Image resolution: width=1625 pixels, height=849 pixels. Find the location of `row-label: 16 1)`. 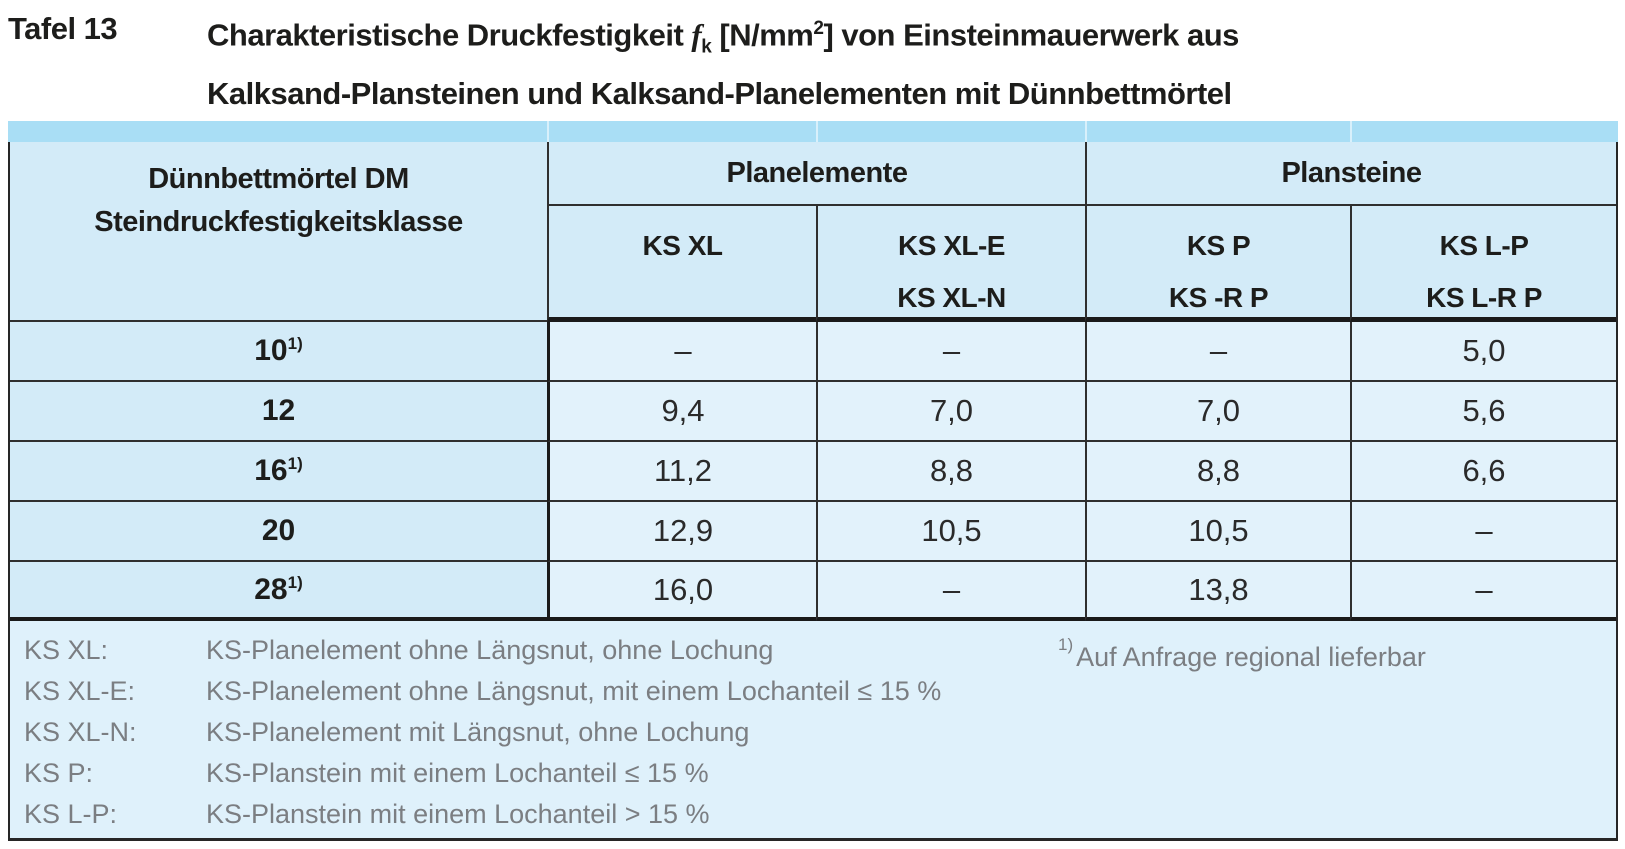

row-label: 16 1) is located at coordinates (278, 472).